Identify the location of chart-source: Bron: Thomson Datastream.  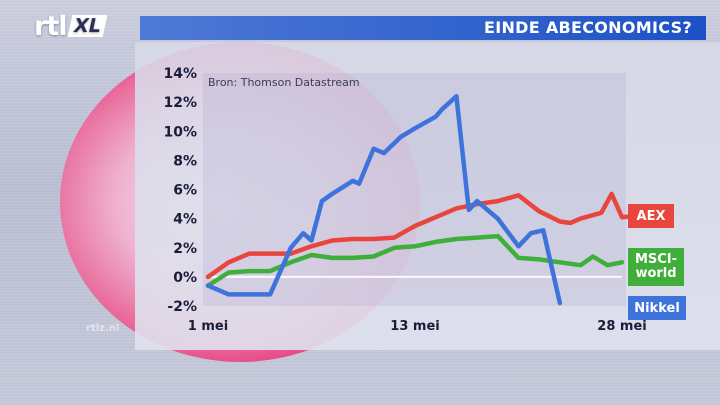
(284, 82).